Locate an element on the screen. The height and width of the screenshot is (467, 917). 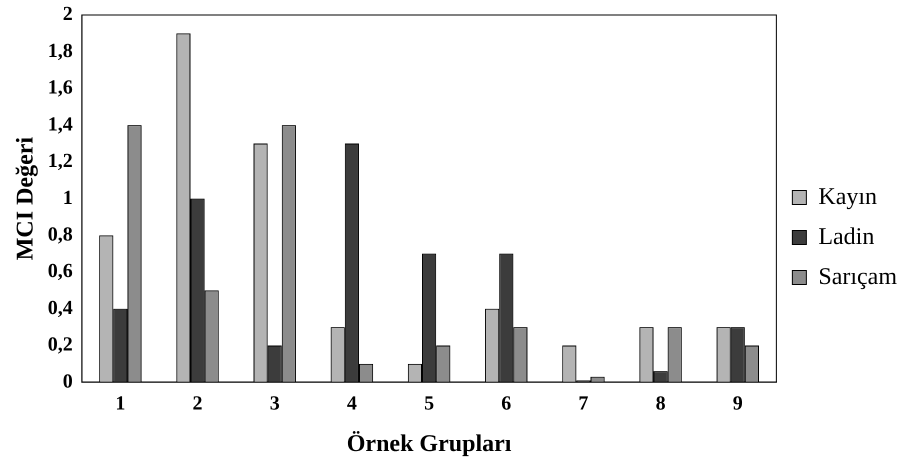
legend-label: Kayın is located at coordinates (848, 197).